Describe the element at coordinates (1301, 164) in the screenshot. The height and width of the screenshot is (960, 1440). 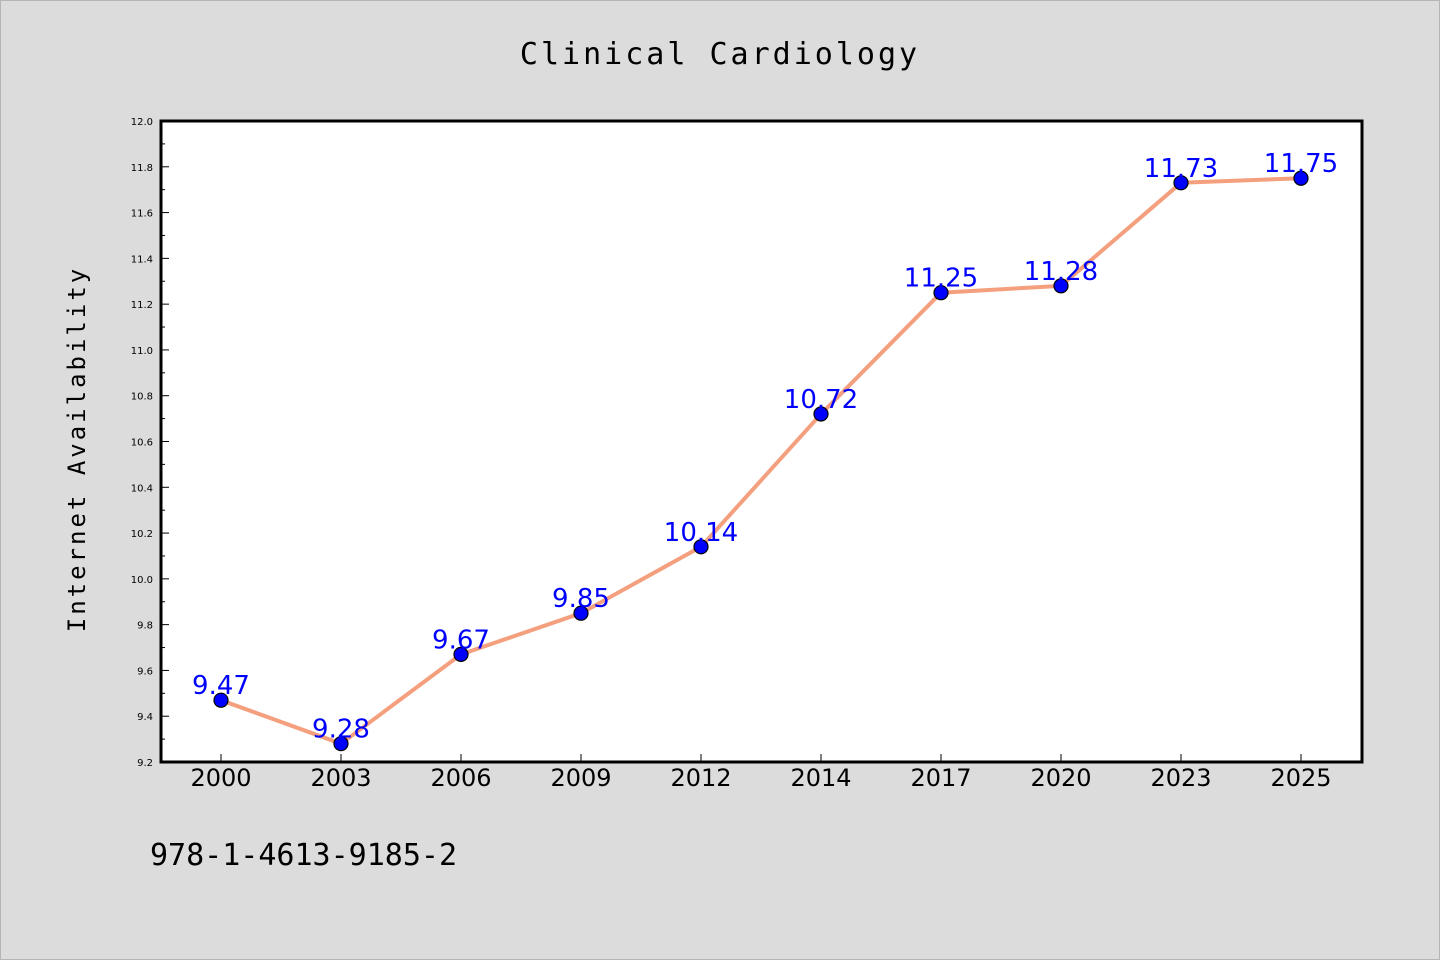
I see `data-label: 11.75` at that location.